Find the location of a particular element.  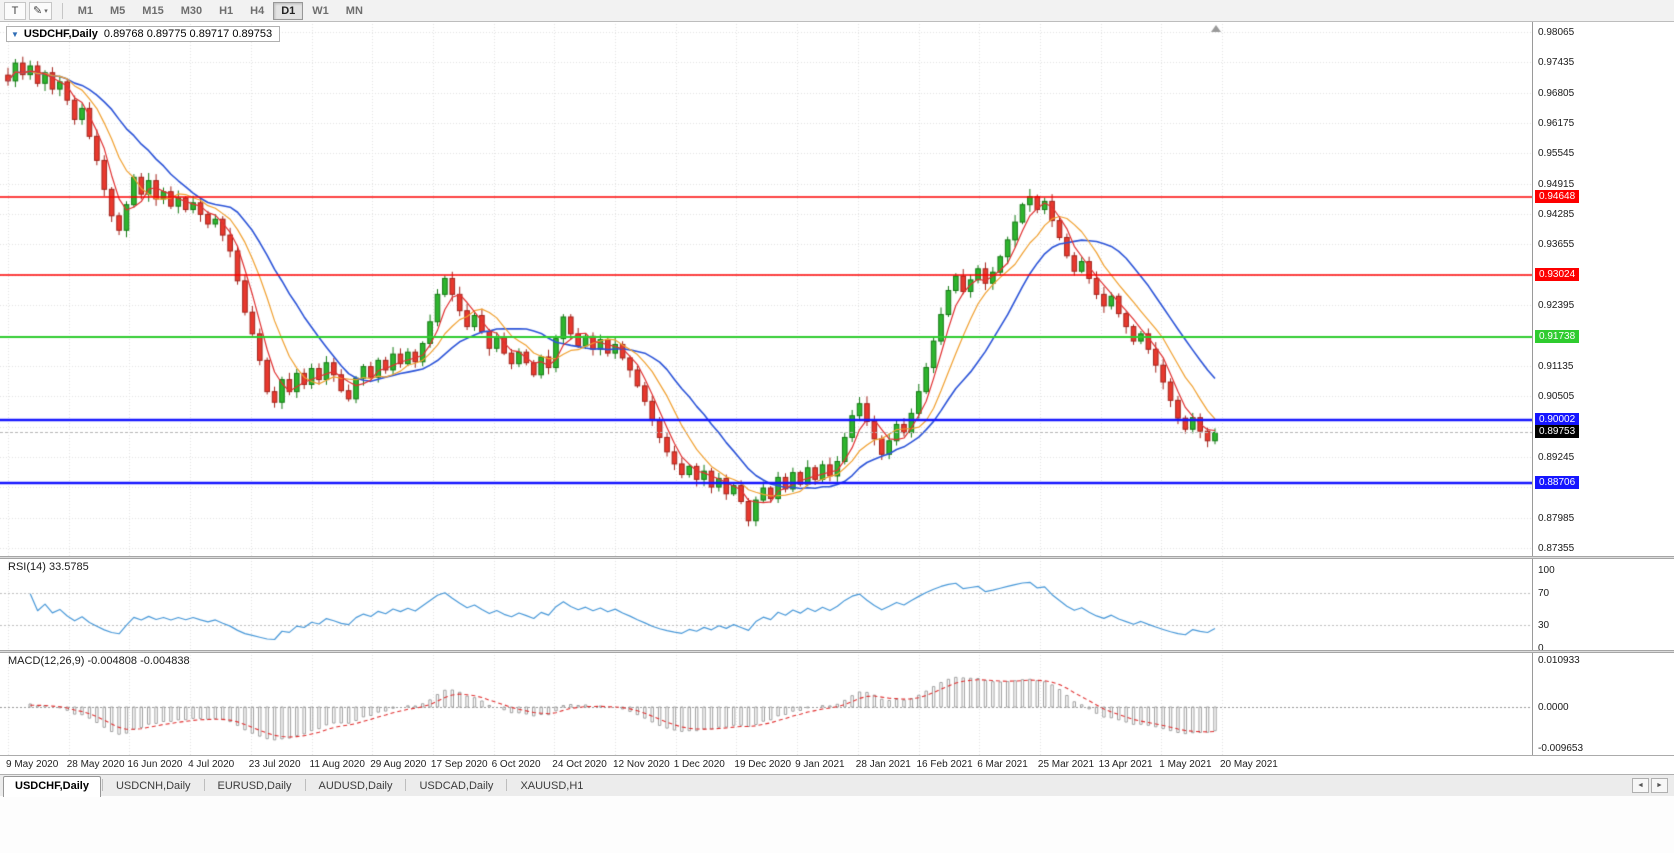

rsi-axis-tick: 100 is located at coordinates (1546, 570).